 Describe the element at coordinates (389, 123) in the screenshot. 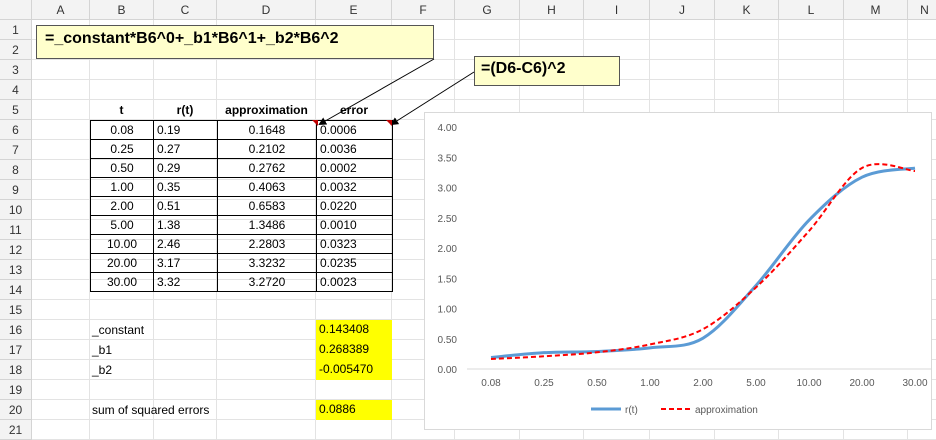

I see `comment-indicator-e5` at that location.